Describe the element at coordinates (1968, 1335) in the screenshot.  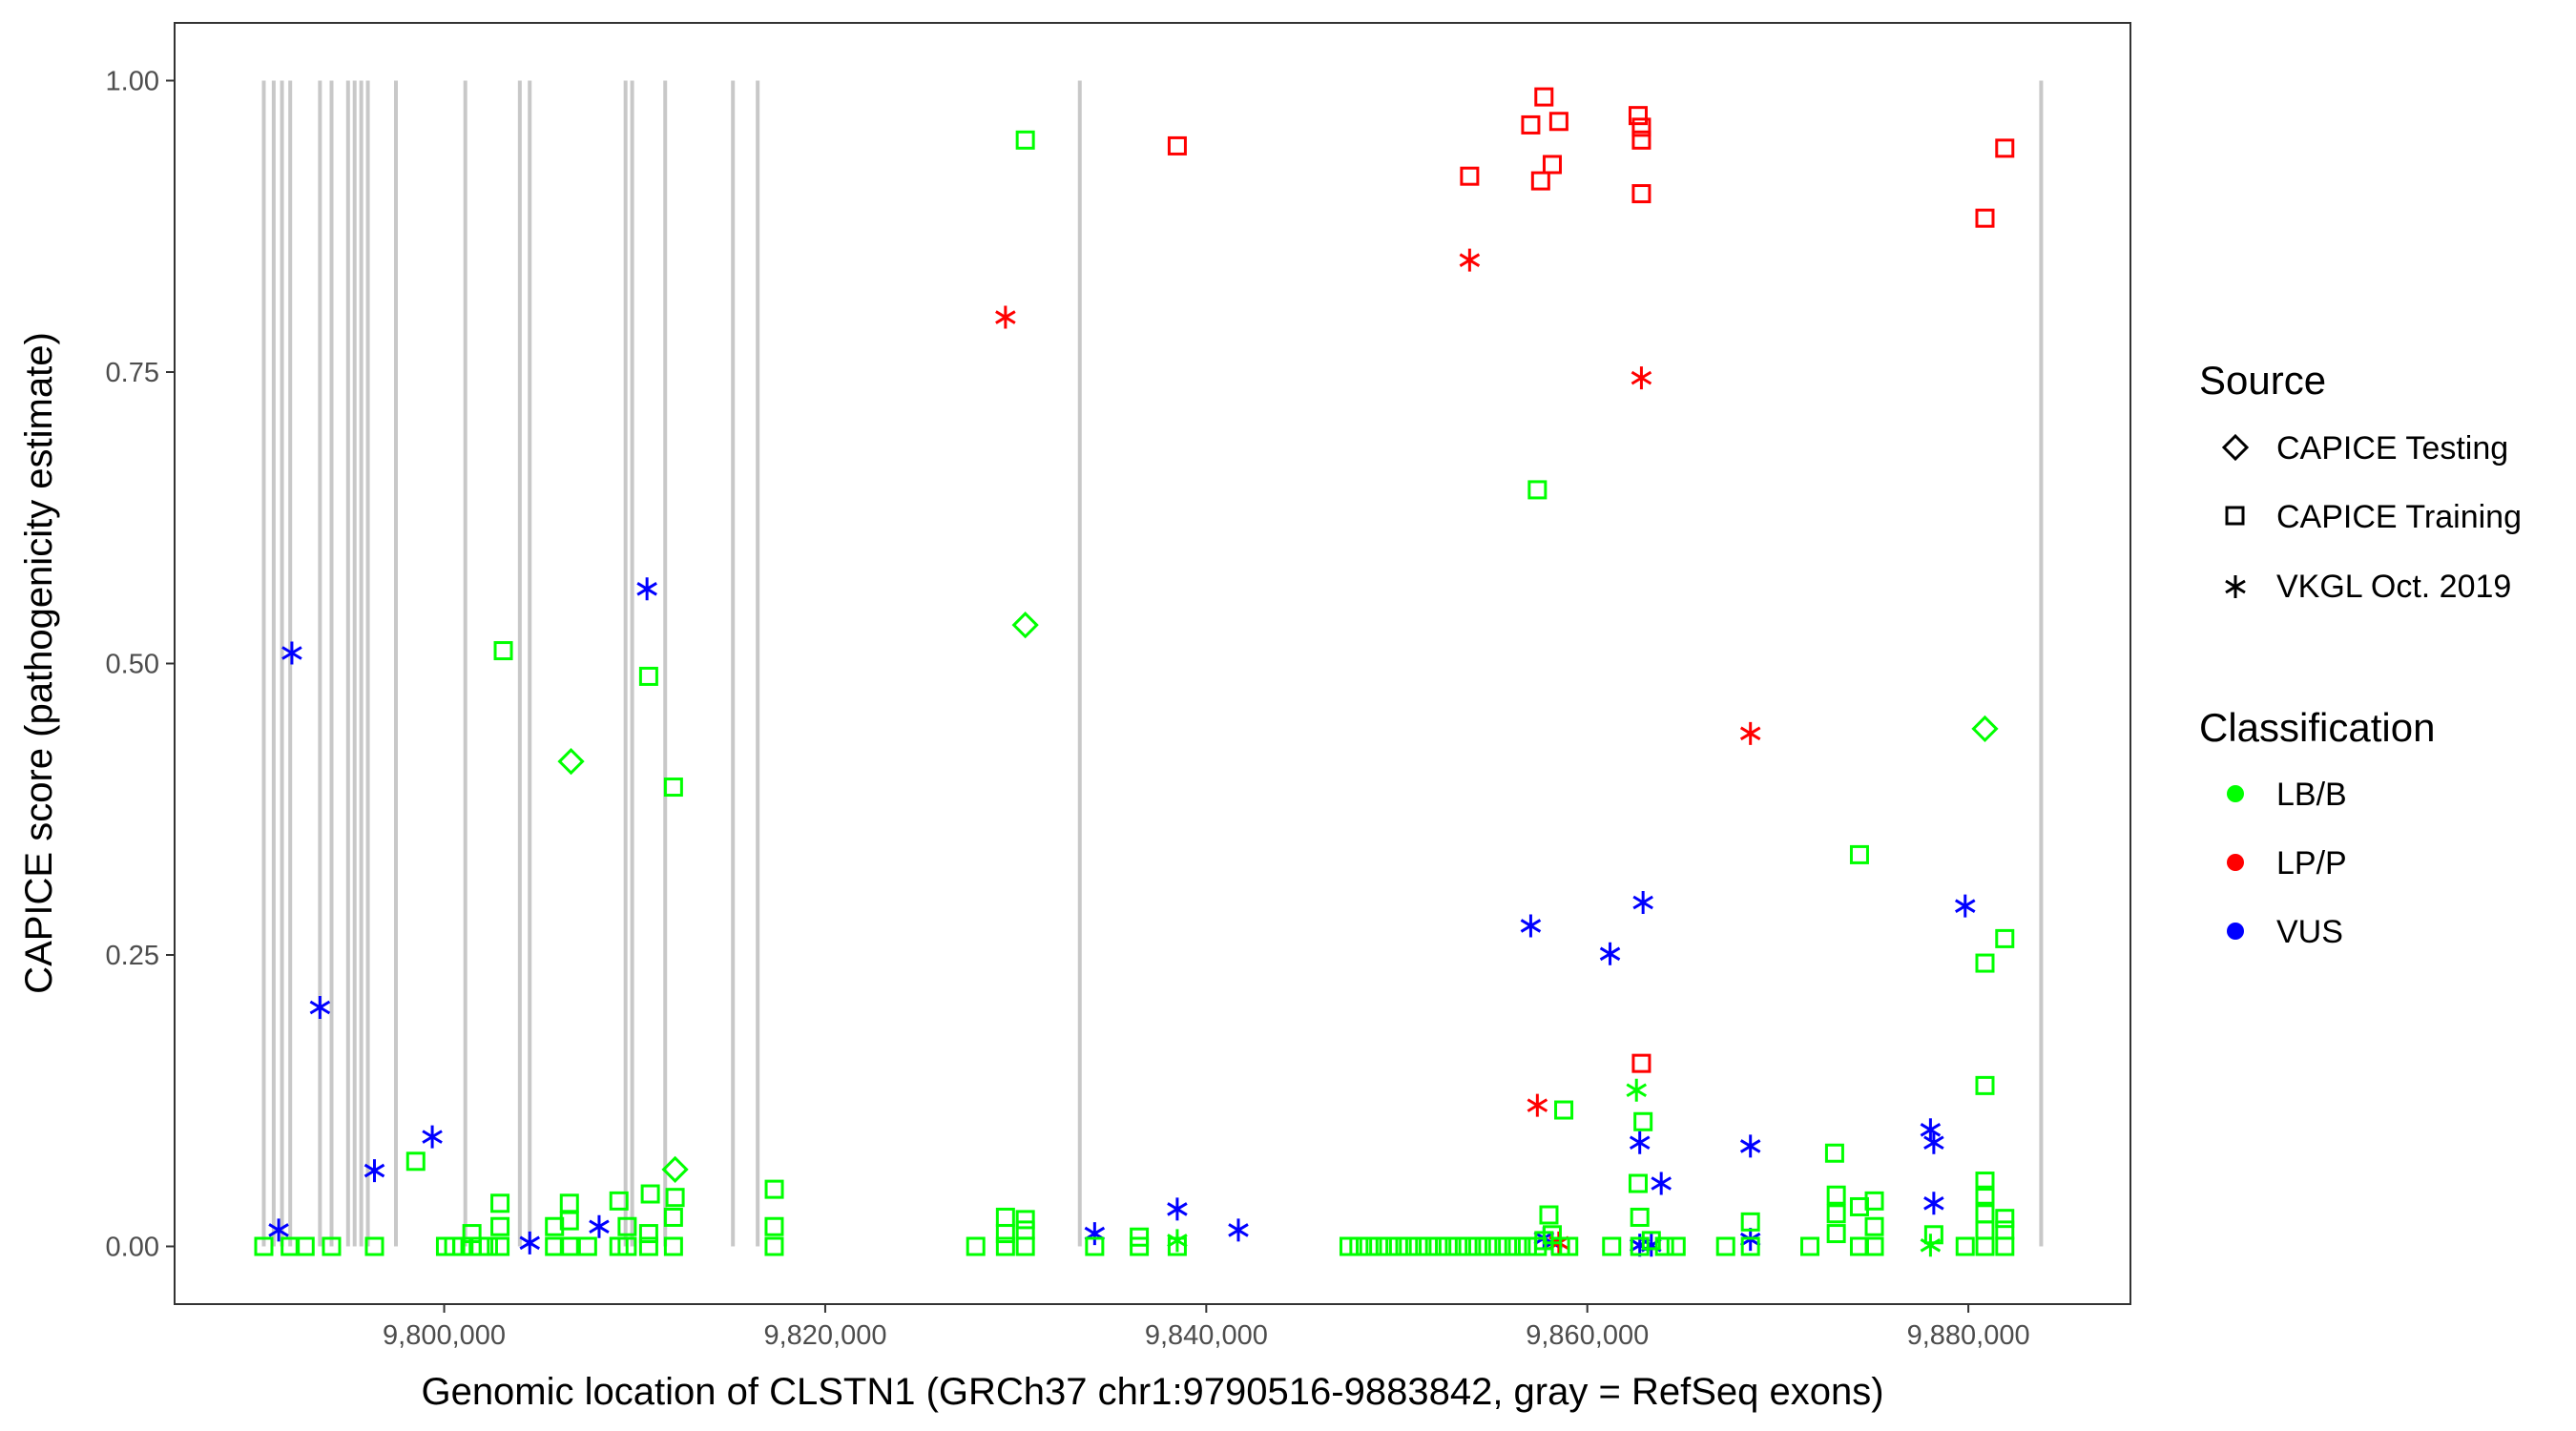
I see `x-tick-label: 9,880,000` at that location.